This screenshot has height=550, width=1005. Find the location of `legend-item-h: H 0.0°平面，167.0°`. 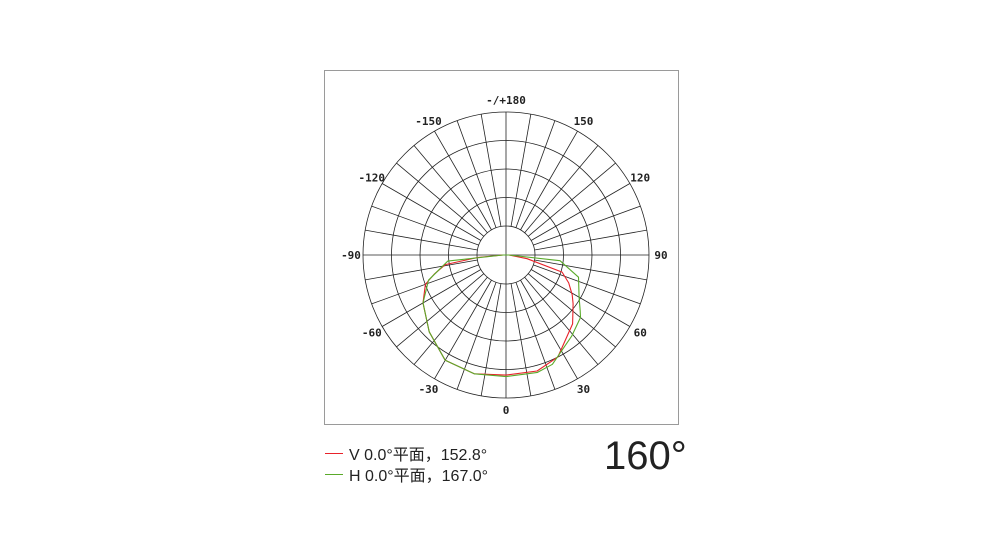

legend-item-h: H 0.0°平面，167.0° is located at coordinates (406, 474).